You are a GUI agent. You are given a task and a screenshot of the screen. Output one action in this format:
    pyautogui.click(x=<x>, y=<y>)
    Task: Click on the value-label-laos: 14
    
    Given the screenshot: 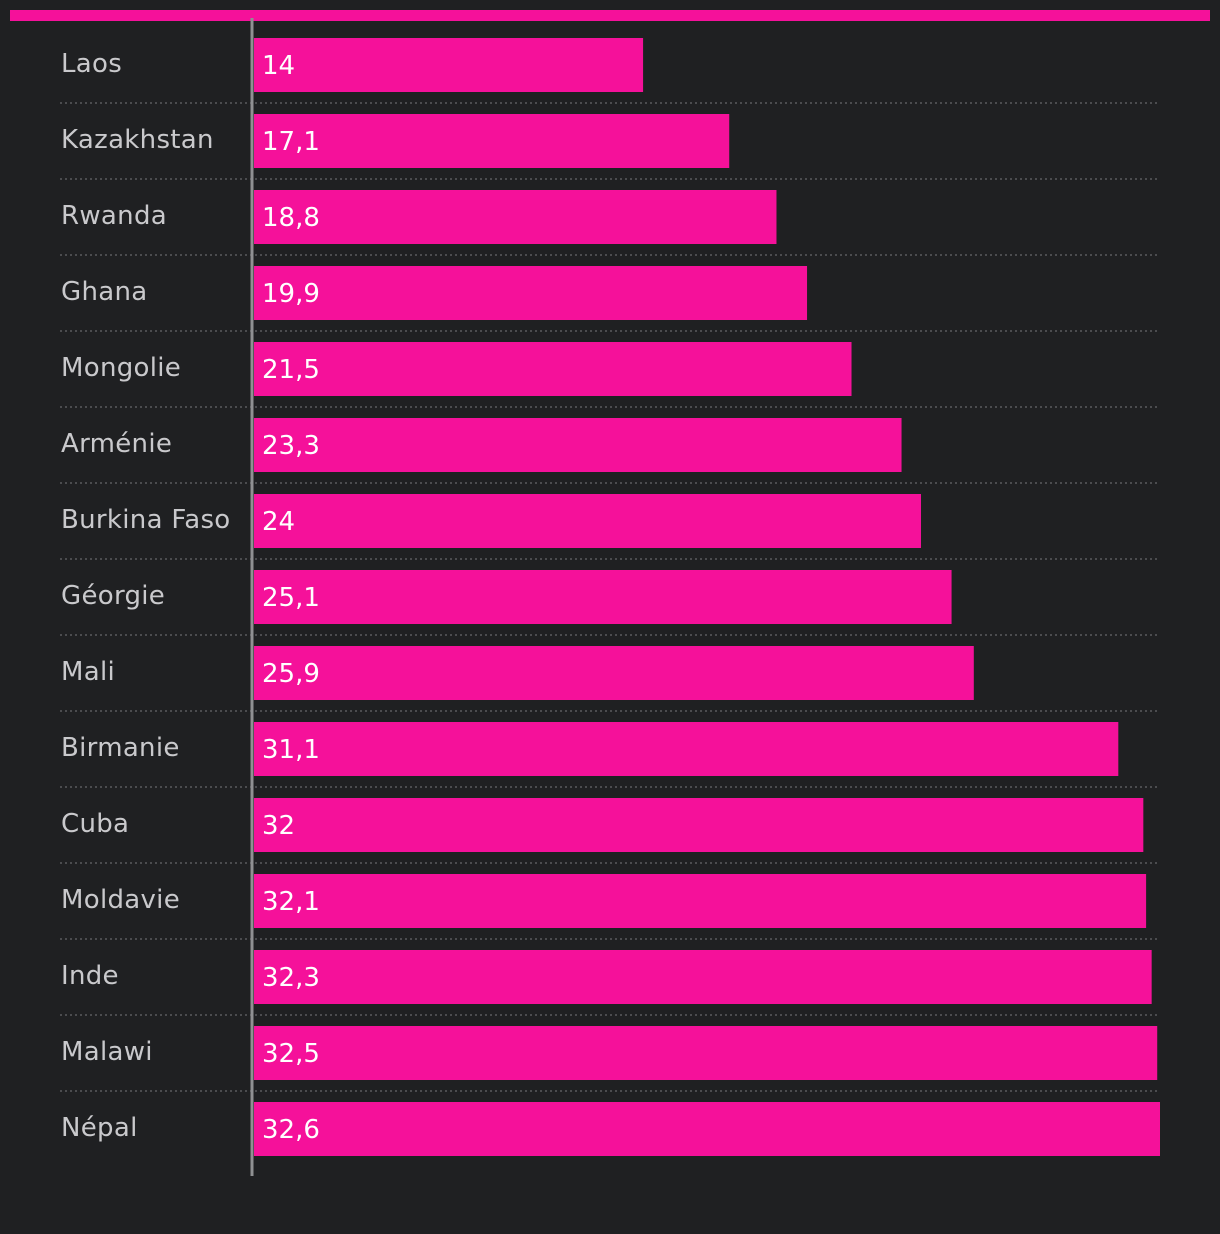 What is the action you would take?
    pyautogui.click(x=278, y=66)
    